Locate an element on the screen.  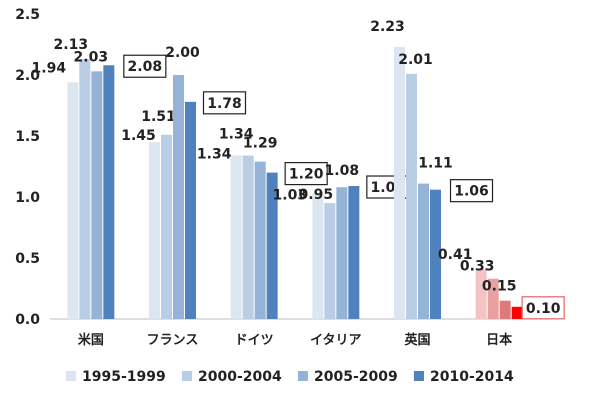
y-tick-label: 0.0 is located at coordinates (27, 320).